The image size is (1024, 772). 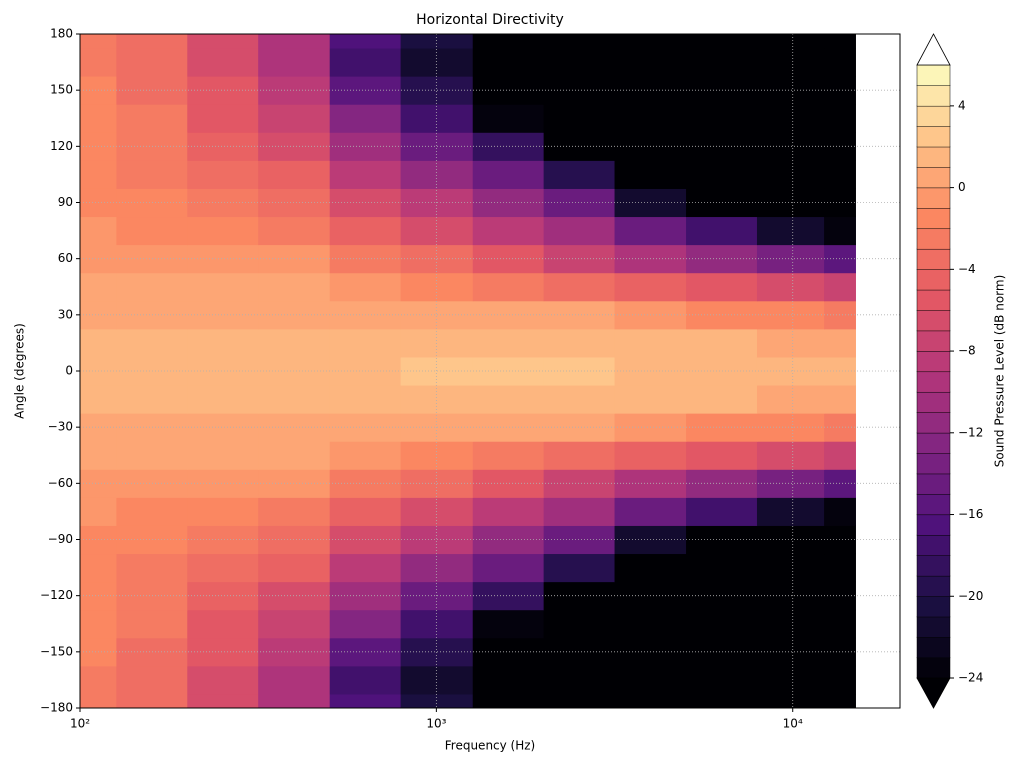 I want to click on y-tick-label: 120, so click(x=61, y=146).